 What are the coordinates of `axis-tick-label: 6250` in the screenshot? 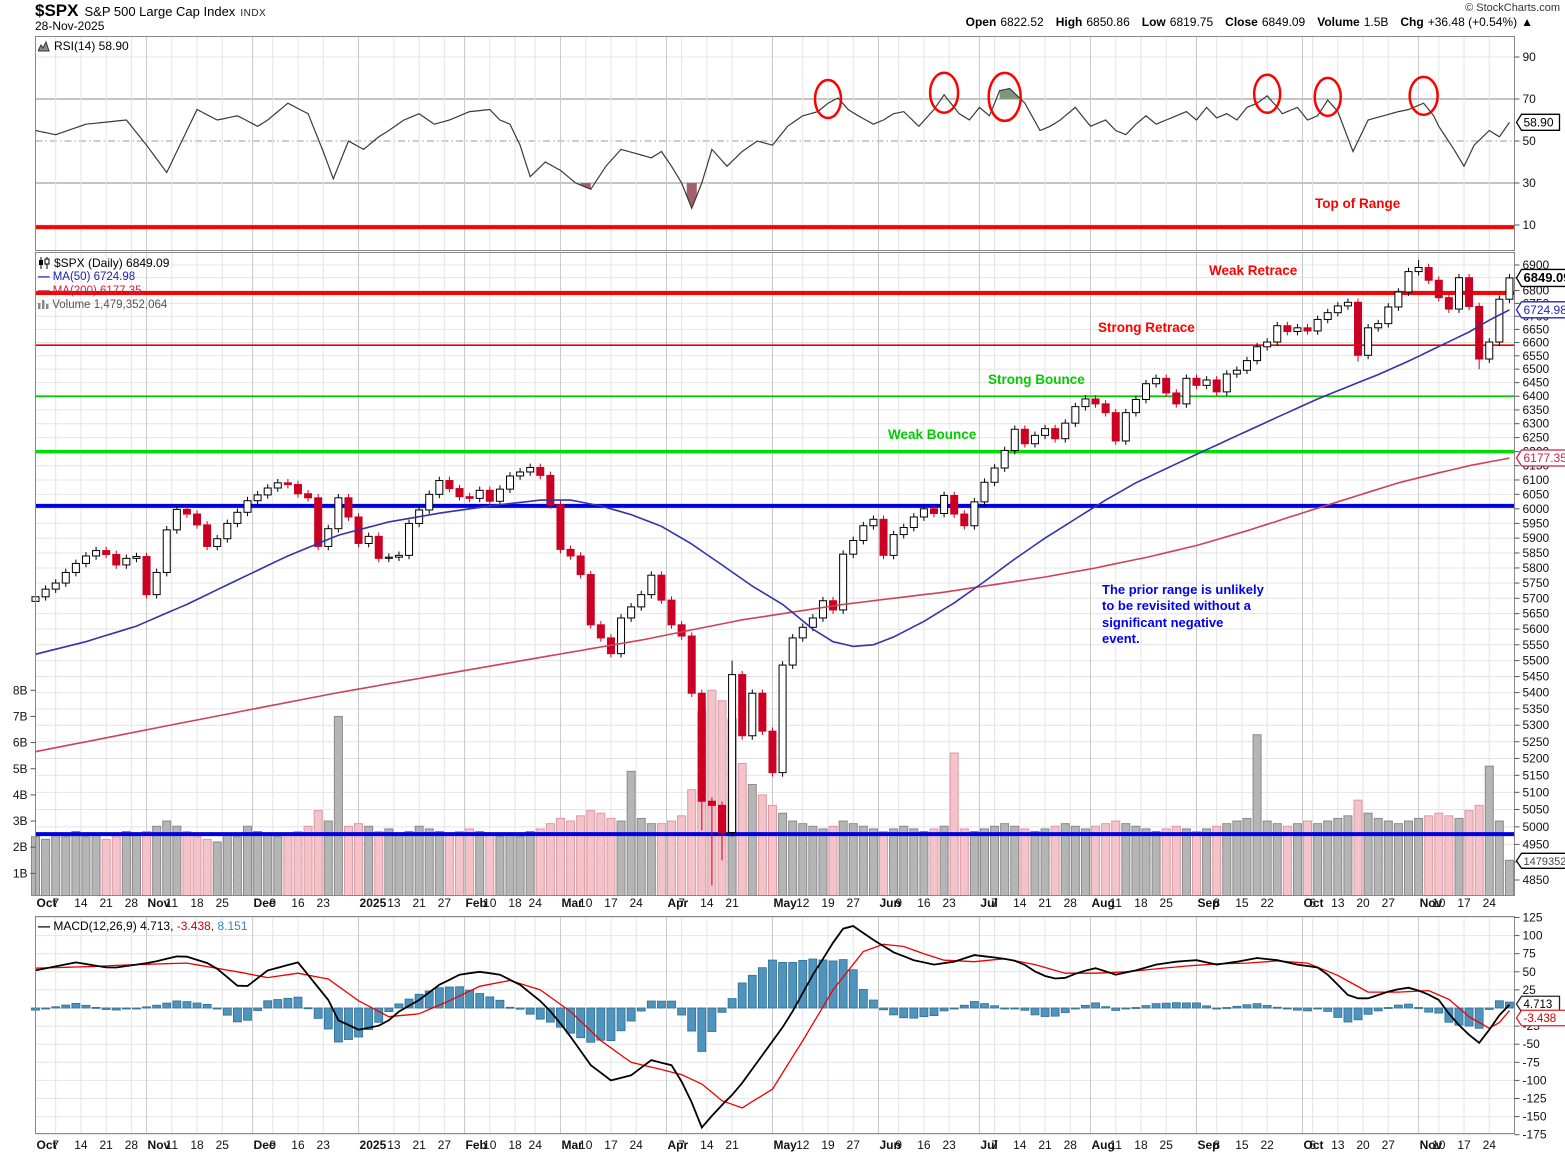 It's located at (1536, 438).